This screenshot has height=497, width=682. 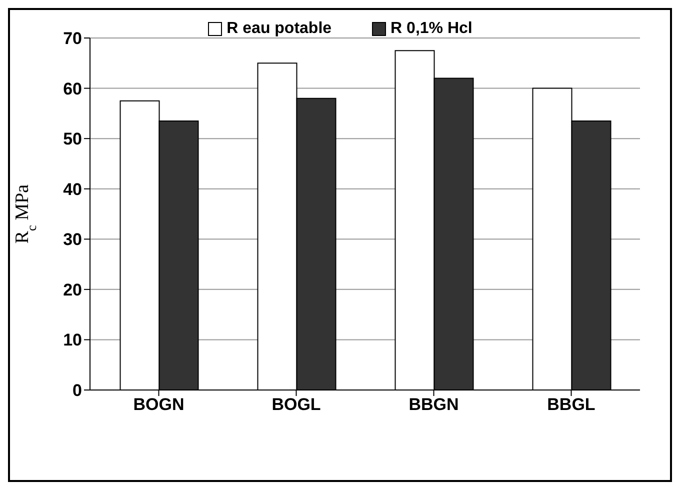 I want to click on x-tick-label: BOGL, so click(x=296, y=404).